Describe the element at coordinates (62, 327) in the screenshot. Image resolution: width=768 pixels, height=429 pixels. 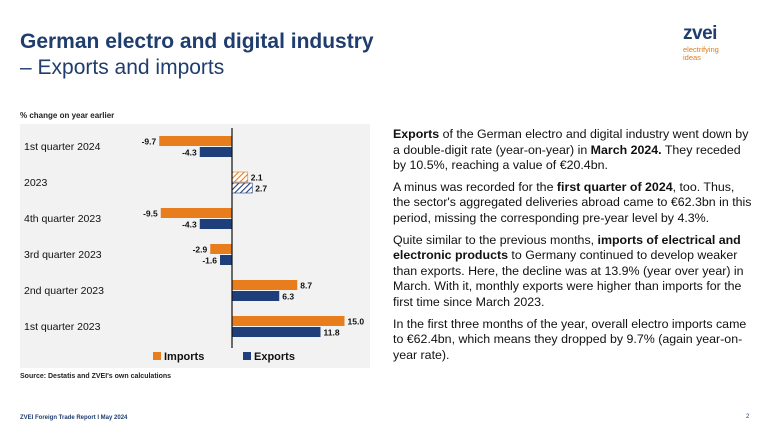
I see `category-label: 1st quarter 2023` at that location.